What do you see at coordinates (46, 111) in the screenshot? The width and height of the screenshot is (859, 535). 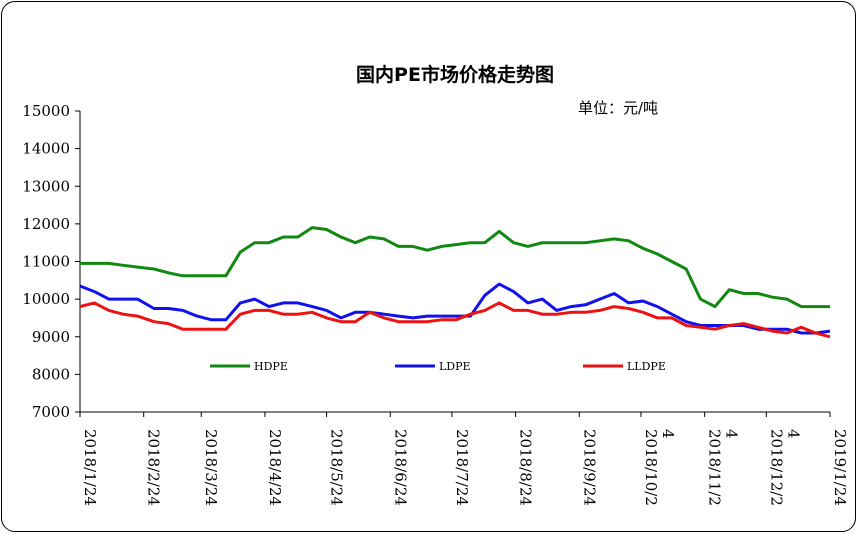 I see `y-tick-label: 15000` at bounding box center [46, 111].